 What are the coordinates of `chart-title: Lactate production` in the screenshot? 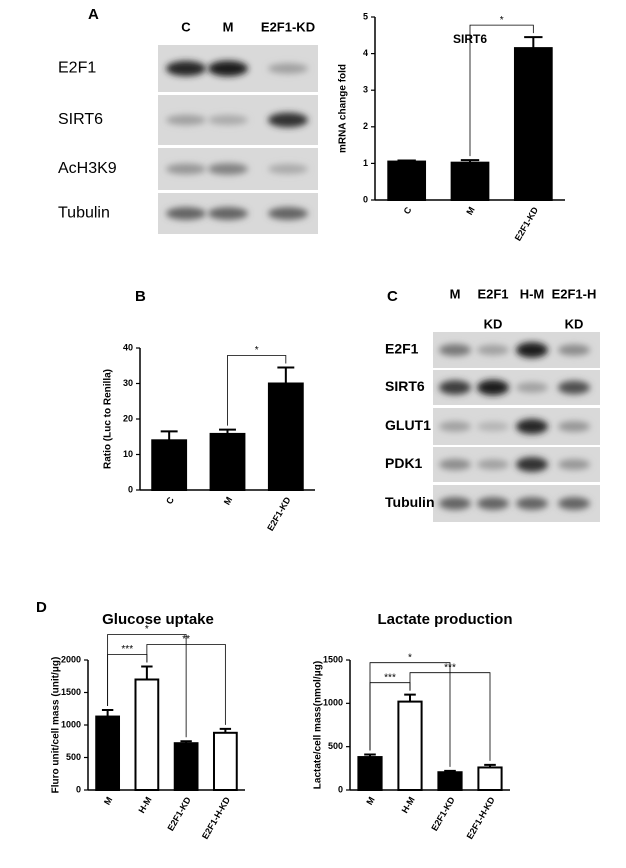 It's located at (444, 619).